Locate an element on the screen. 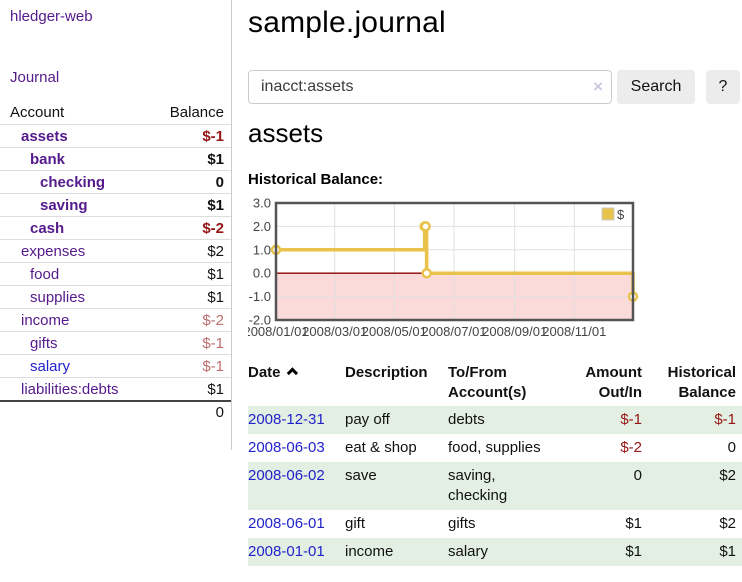  transaction-accounts: gifts is located at coordinates (462, 523).